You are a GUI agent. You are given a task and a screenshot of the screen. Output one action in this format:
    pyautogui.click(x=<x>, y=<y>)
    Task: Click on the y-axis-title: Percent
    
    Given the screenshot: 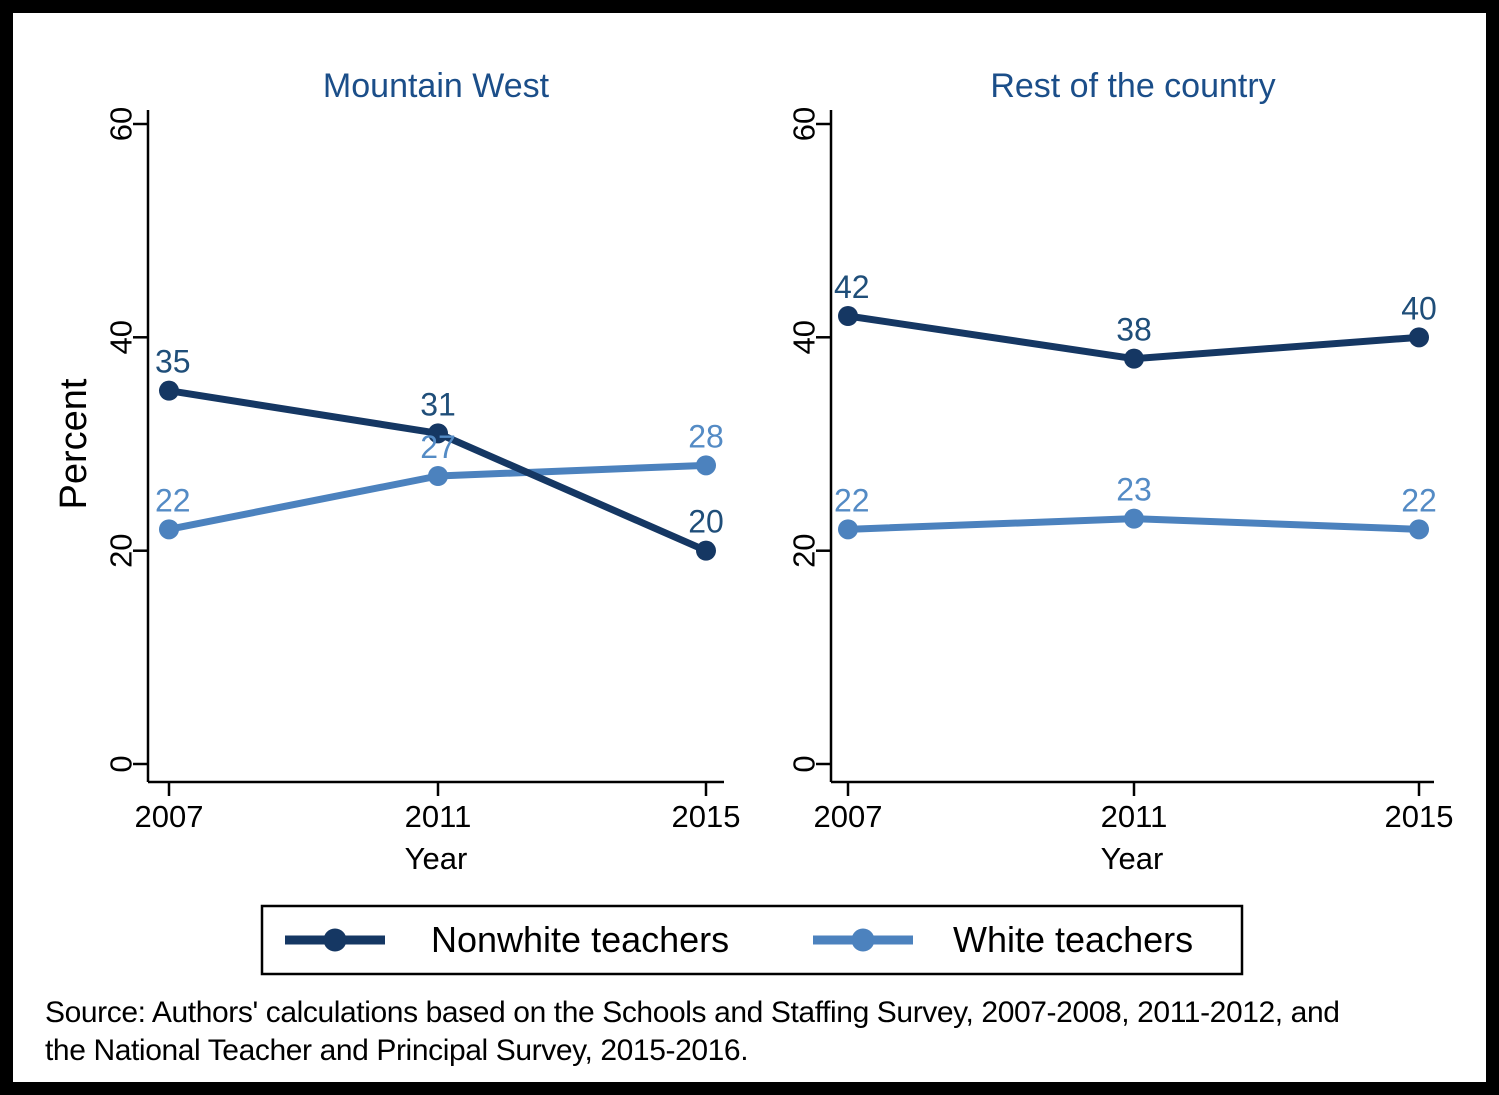 What is the action you would take?
    pyautogui.click(x=74, y=443)
    